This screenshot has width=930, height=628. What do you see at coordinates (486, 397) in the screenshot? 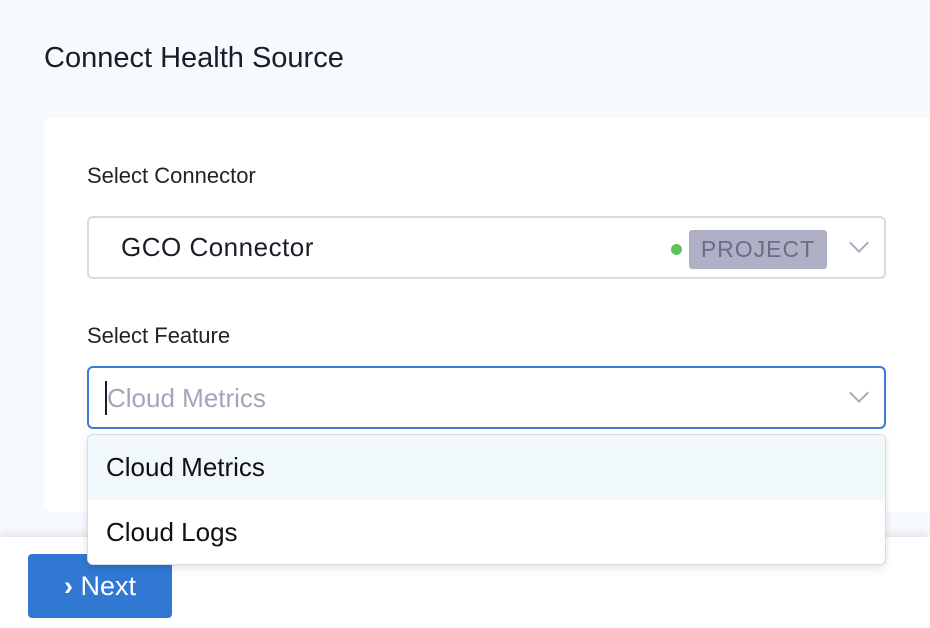
I see `feature-select: Cloud Metrics` at bounding box center [486, 397].